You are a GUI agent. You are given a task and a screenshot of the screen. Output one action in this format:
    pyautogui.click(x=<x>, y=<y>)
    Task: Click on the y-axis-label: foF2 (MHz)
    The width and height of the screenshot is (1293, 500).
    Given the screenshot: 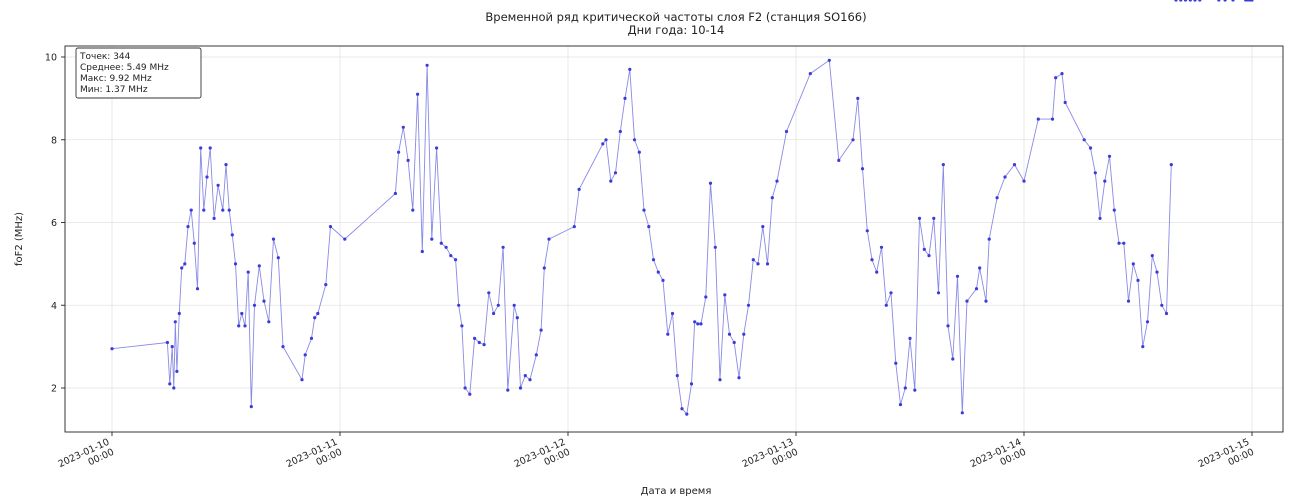 What is the action you would take?
    pyautogui.click(x=19, y=239)
    